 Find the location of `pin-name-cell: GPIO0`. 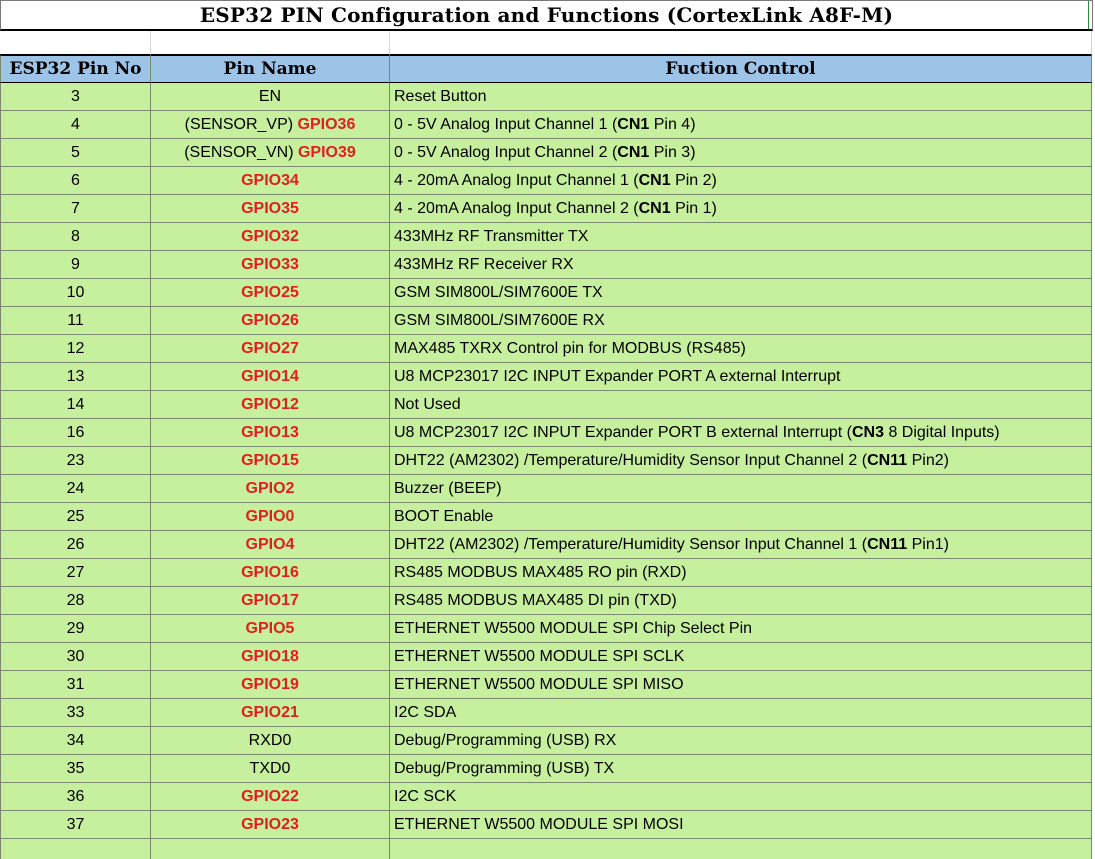

pin-name-cell: GPIO0 is located at coordinates (270, 517).